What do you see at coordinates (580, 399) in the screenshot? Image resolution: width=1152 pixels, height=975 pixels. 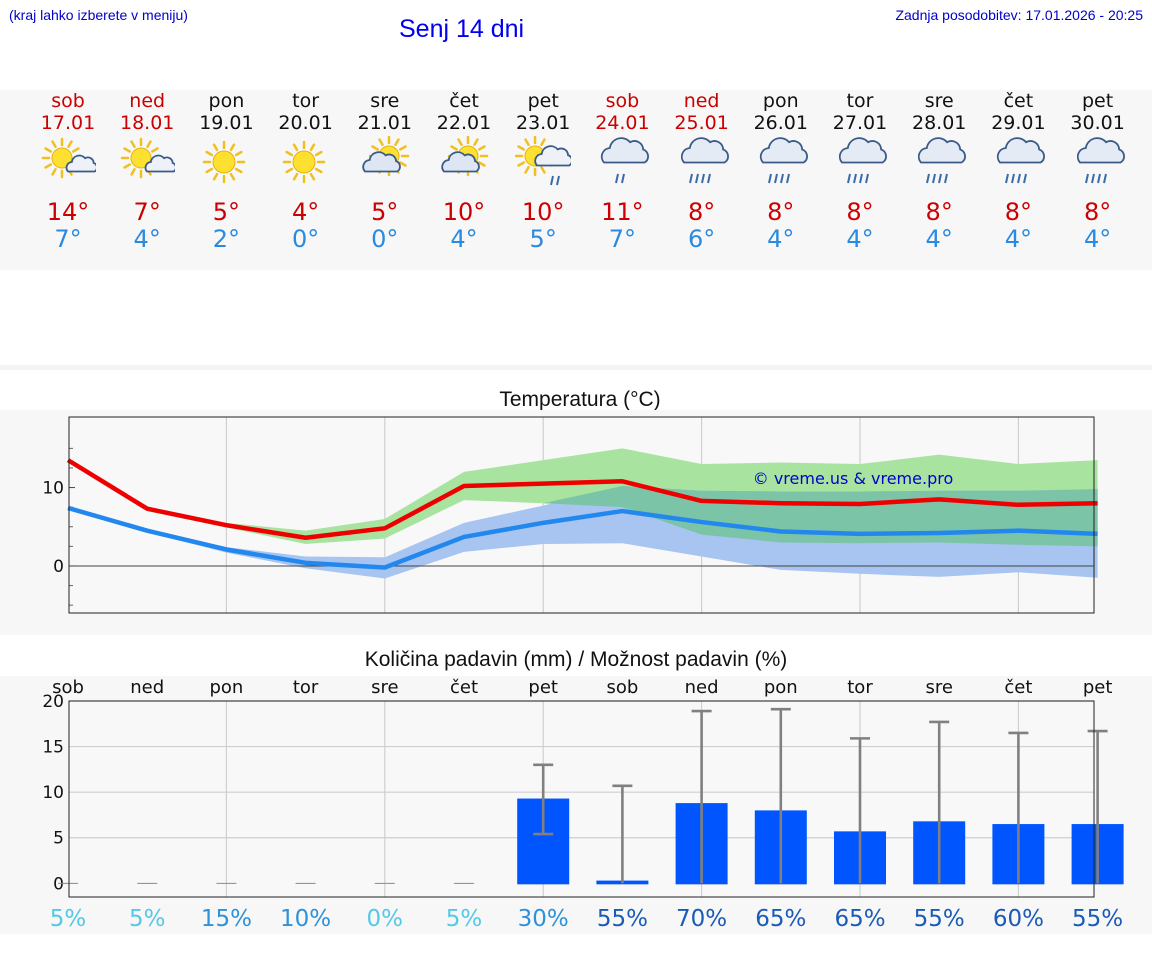 I see `temperature-chart-title: Temperatura (°C)` at bounding box center [580, 399].